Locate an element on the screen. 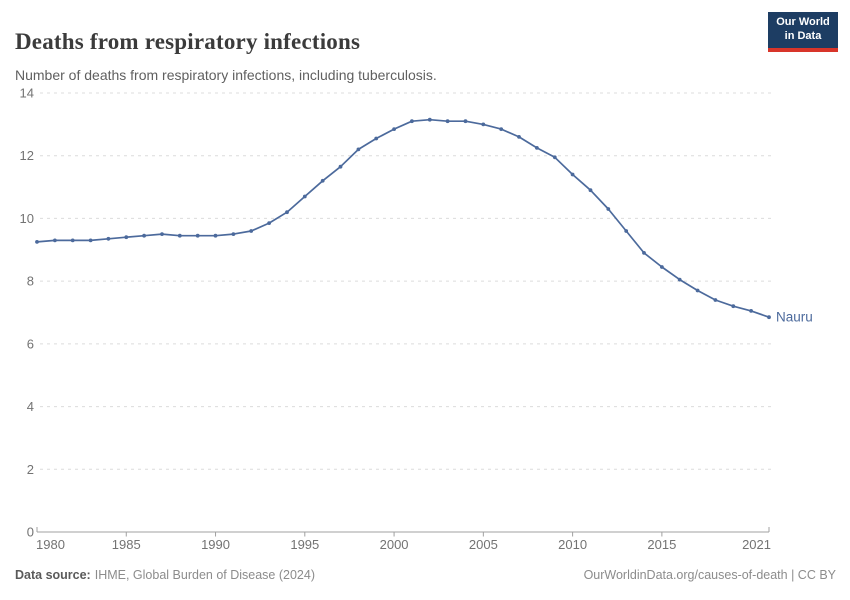  y-tick-label: 2 is located at coordinates (30, 469).